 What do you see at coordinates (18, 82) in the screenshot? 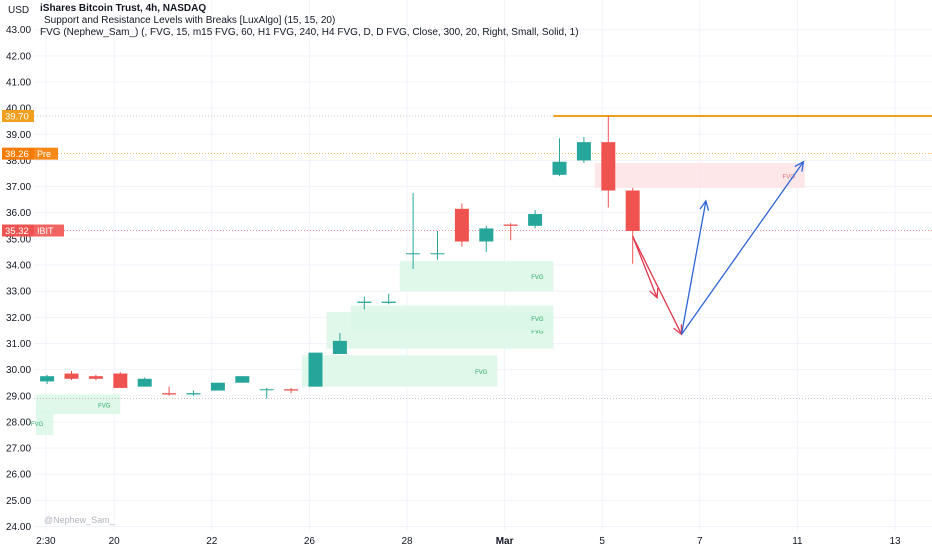
I see `y-tick-label: 41.00` at bounding box center [18, 82].